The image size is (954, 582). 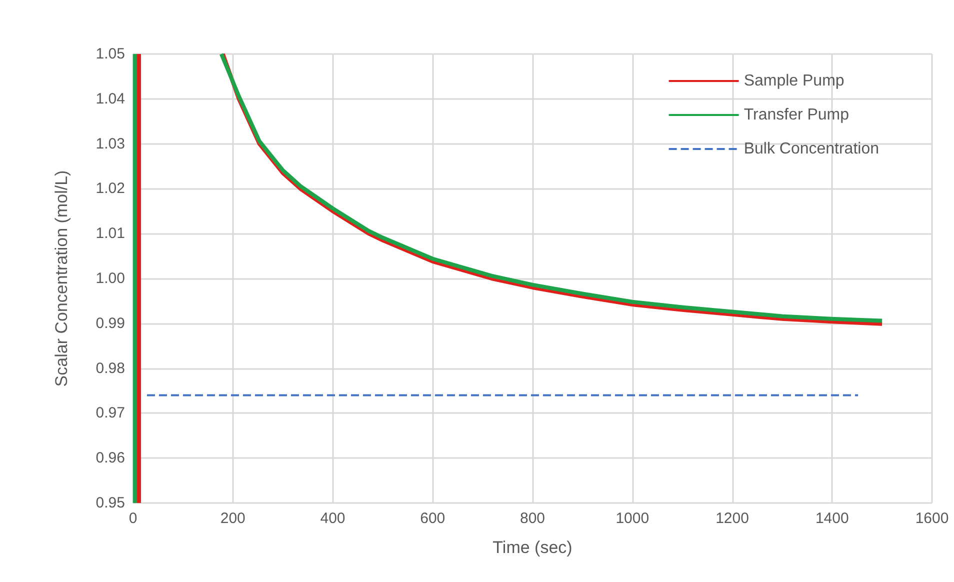 What do you see at coordinates (811, 149) in the screenshot?
I see `legend-label: Bulk Concentration` at bounding box center [811, 149].